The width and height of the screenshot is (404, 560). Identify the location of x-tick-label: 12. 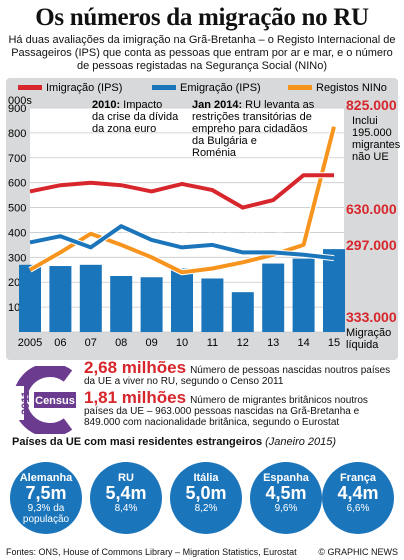
(243, 343).